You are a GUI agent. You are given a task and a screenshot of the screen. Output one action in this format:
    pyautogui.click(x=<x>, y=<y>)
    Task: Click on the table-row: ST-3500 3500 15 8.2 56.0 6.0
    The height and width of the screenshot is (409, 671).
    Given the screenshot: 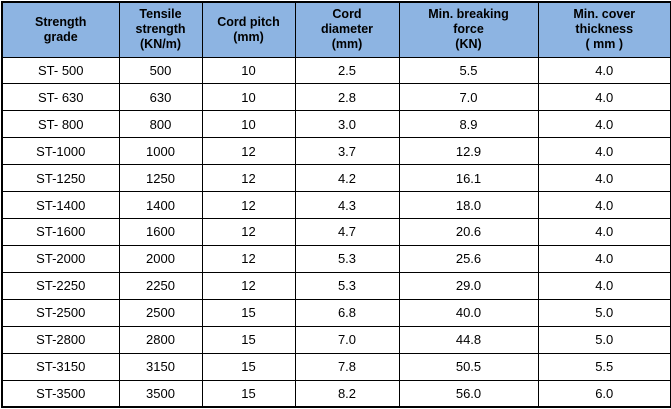 What is the action you would take?
    pyautogui.click(x=336, y=393)
    